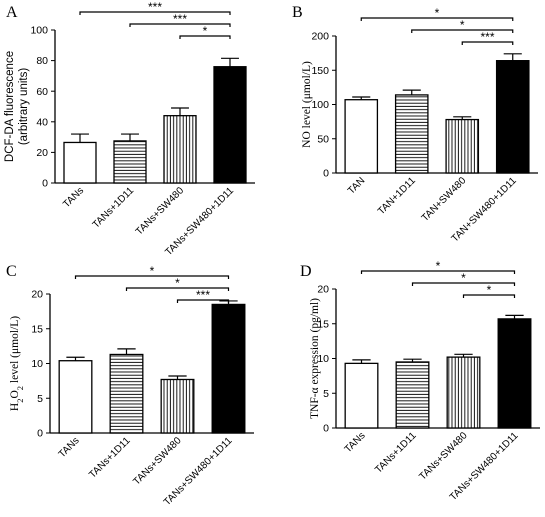  I want to click on y-axis-label: H2O2 level (μmol/L), so click(17, 363).